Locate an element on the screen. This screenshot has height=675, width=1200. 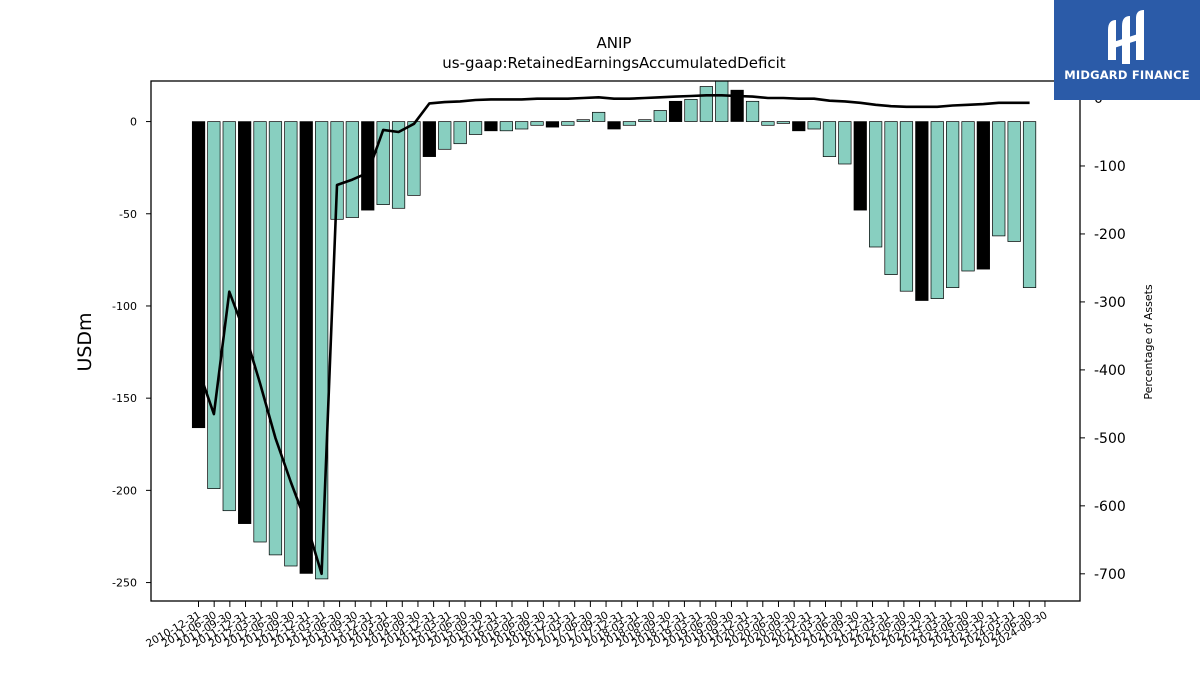
y2-tick-label: -700 is located at coordinates (1110, 575).